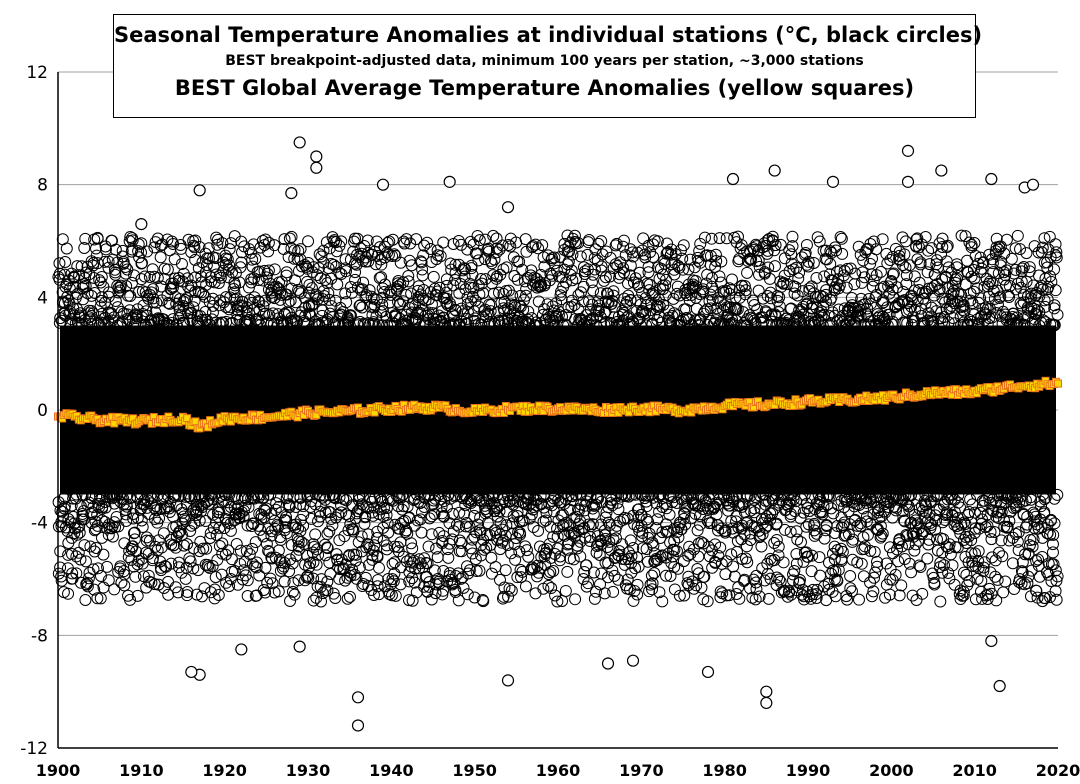  What do you see at coordinates (1058, 383) in the screenshot?
I see `global-average-square` at bounding box center [1058, 383].